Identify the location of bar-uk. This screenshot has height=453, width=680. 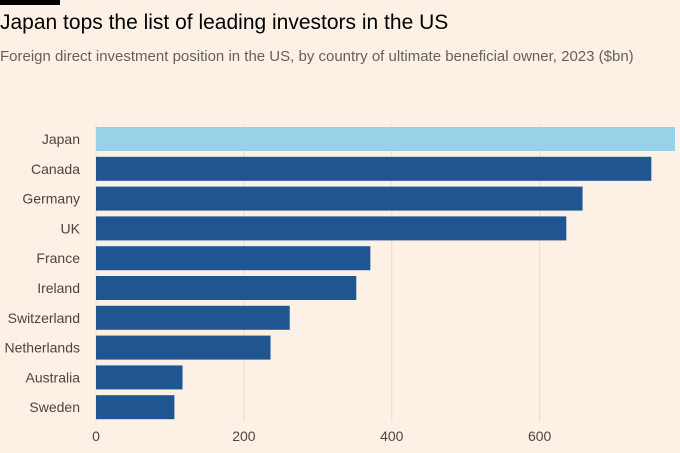
(331, 228).